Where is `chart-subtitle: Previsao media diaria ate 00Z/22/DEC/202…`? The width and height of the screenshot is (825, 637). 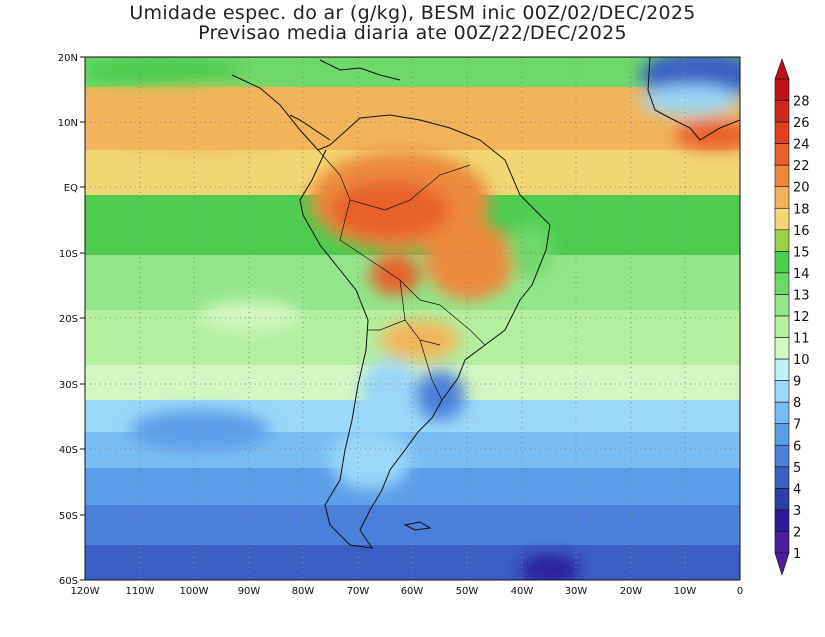 chart-subtitle: Previsao media diaria ate 00Z/22/DEC/202… is located at coordinates (412, 33).